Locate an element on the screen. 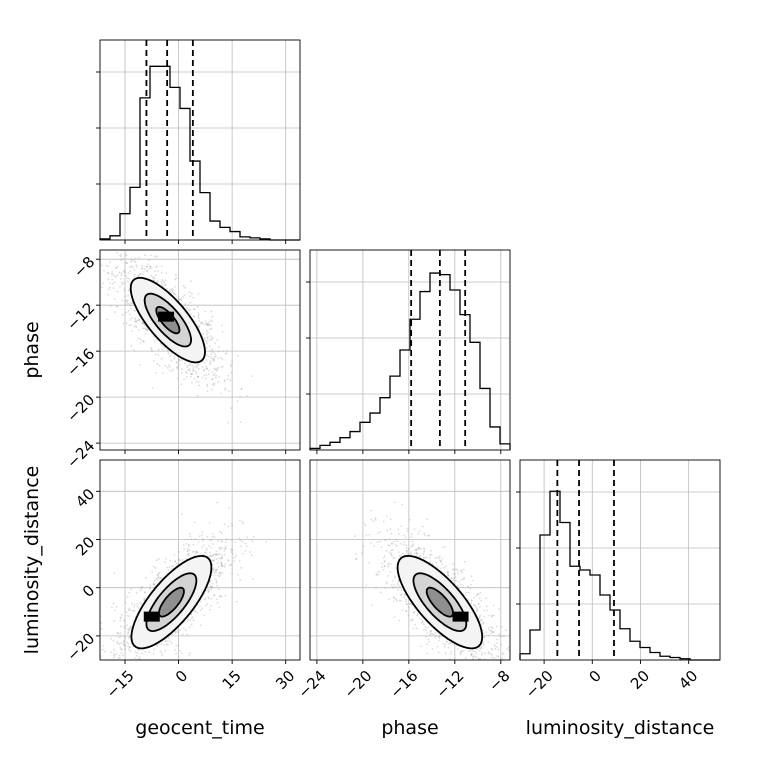 The width and height of the screenshot is (760, 760). x-tick-label-luminosity-distance: 40 is located at coordinates (688, 680).